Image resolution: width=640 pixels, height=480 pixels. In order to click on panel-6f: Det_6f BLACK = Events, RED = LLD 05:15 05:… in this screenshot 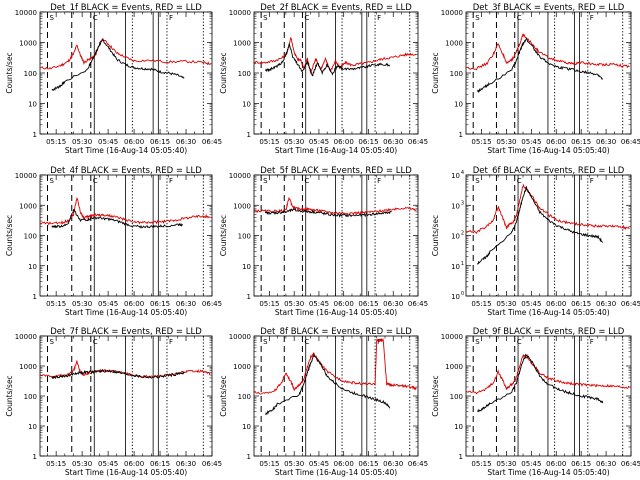, I will do `click(535, 241)`.